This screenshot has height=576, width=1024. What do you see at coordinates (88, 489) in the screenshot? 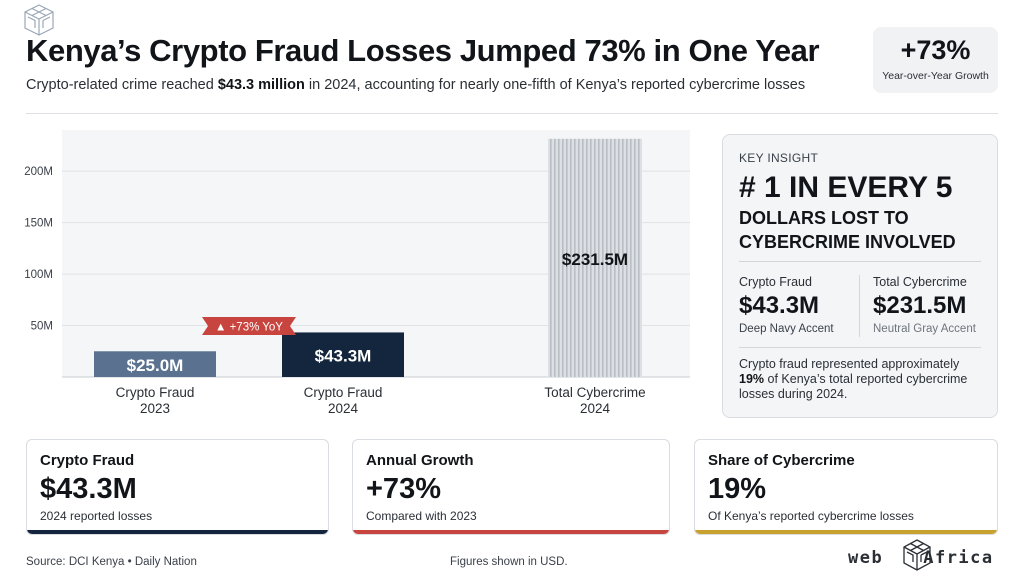
I see `card-value: $43.3M` at bounding box center [88, 489].